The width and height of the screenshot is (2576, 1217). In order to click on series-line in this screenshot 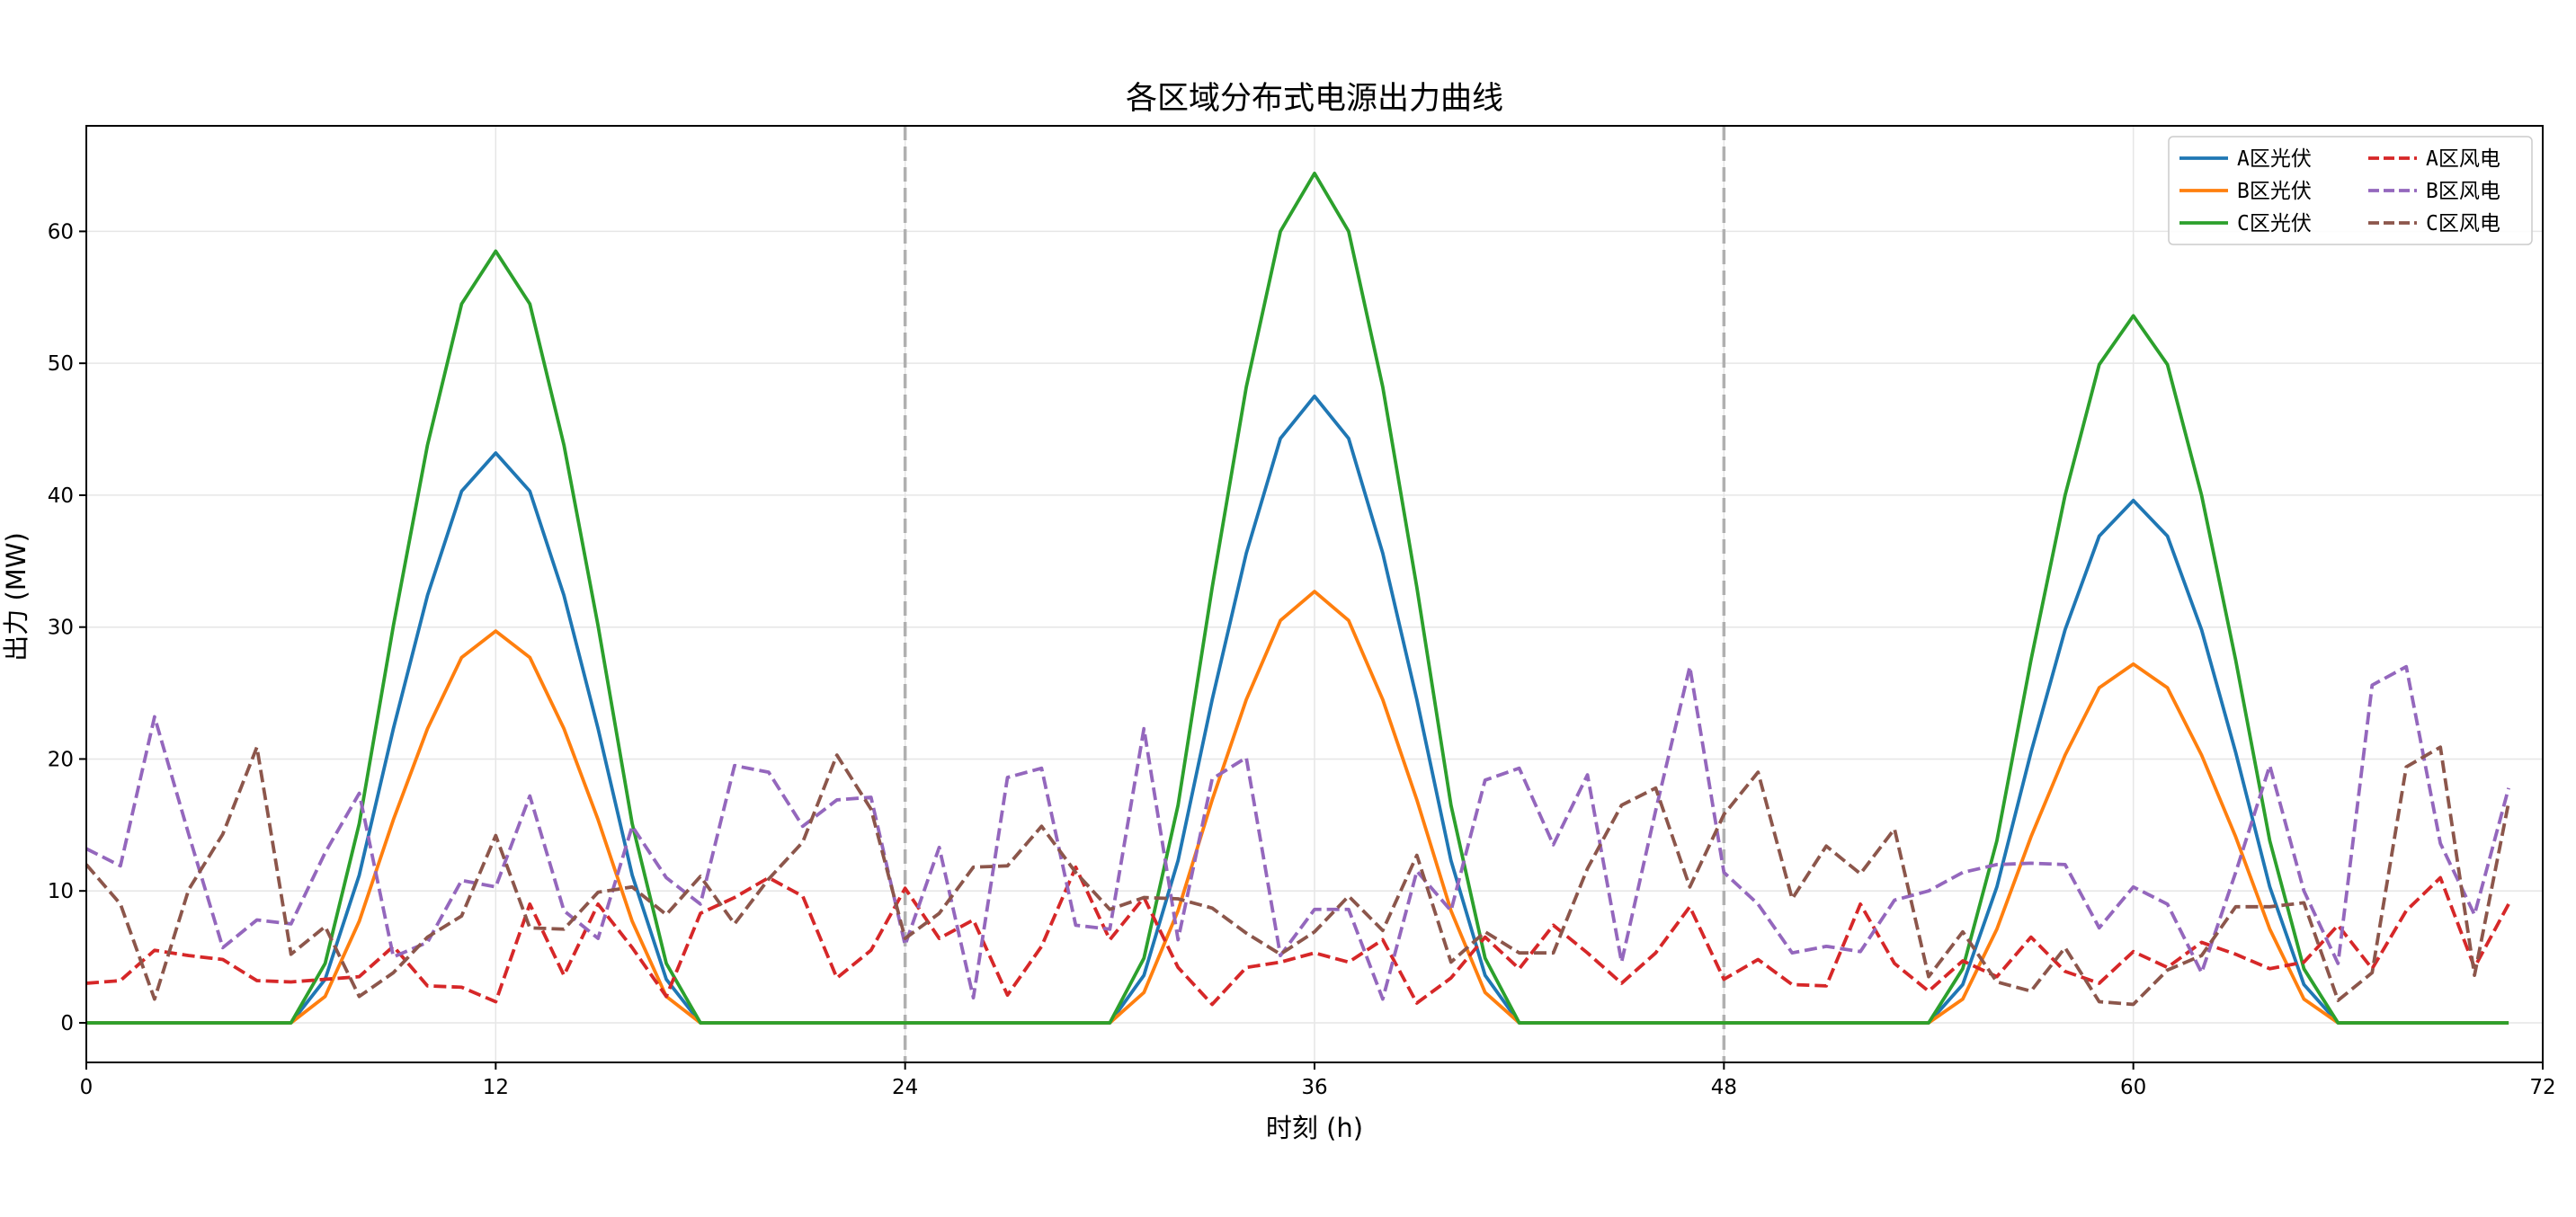, I will do `click(1297, 936)`.